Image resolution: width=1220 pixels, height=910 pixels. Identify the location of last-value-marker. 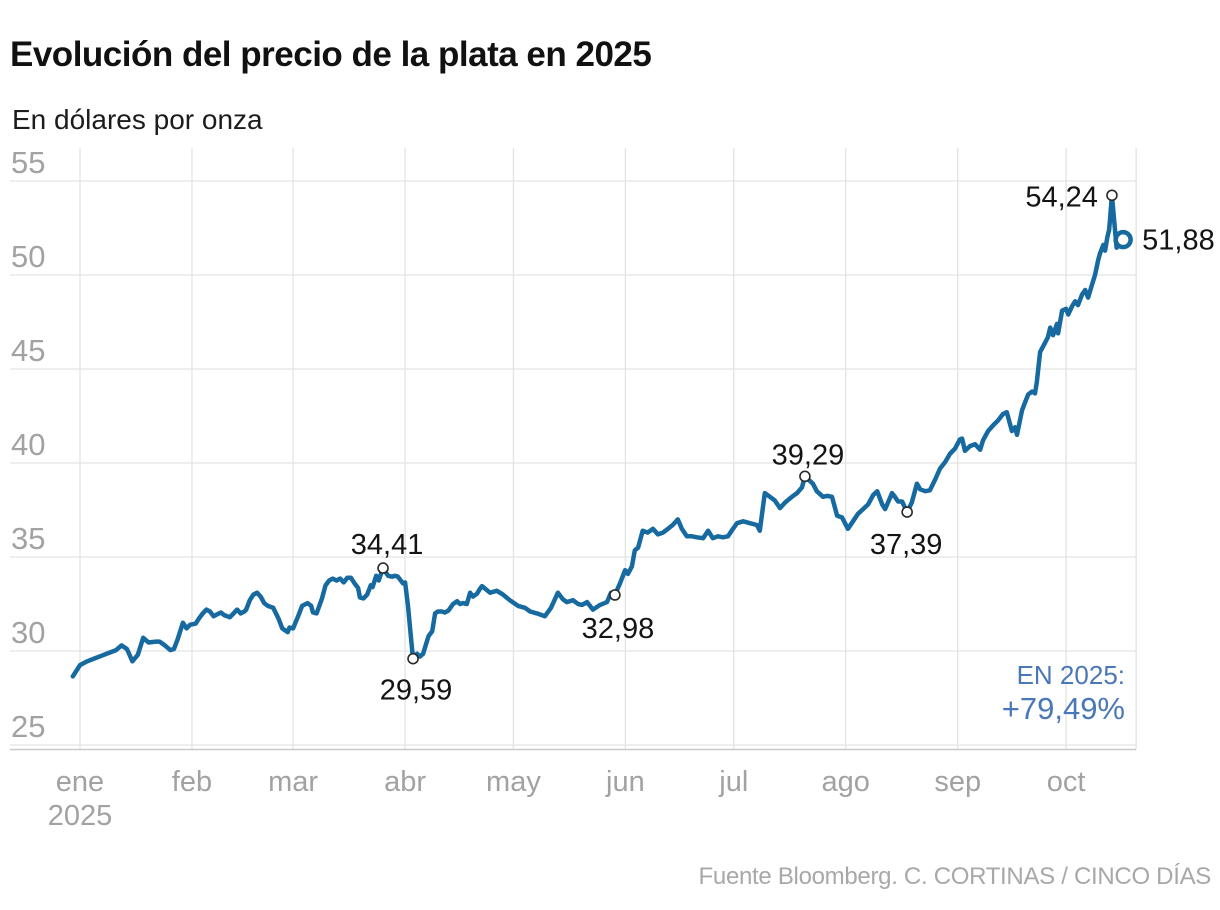
(1123, 239).